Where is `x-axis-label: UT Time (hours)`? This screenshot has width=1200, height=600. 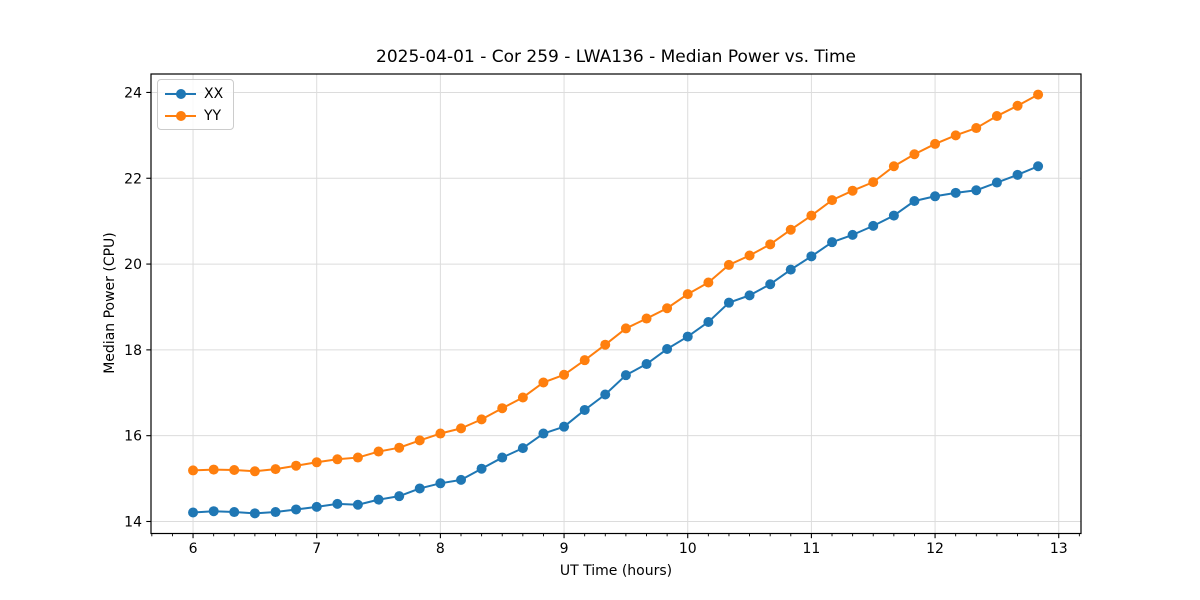 x-axis-label: UT Time (hours) is located at coordinates (616, 571).